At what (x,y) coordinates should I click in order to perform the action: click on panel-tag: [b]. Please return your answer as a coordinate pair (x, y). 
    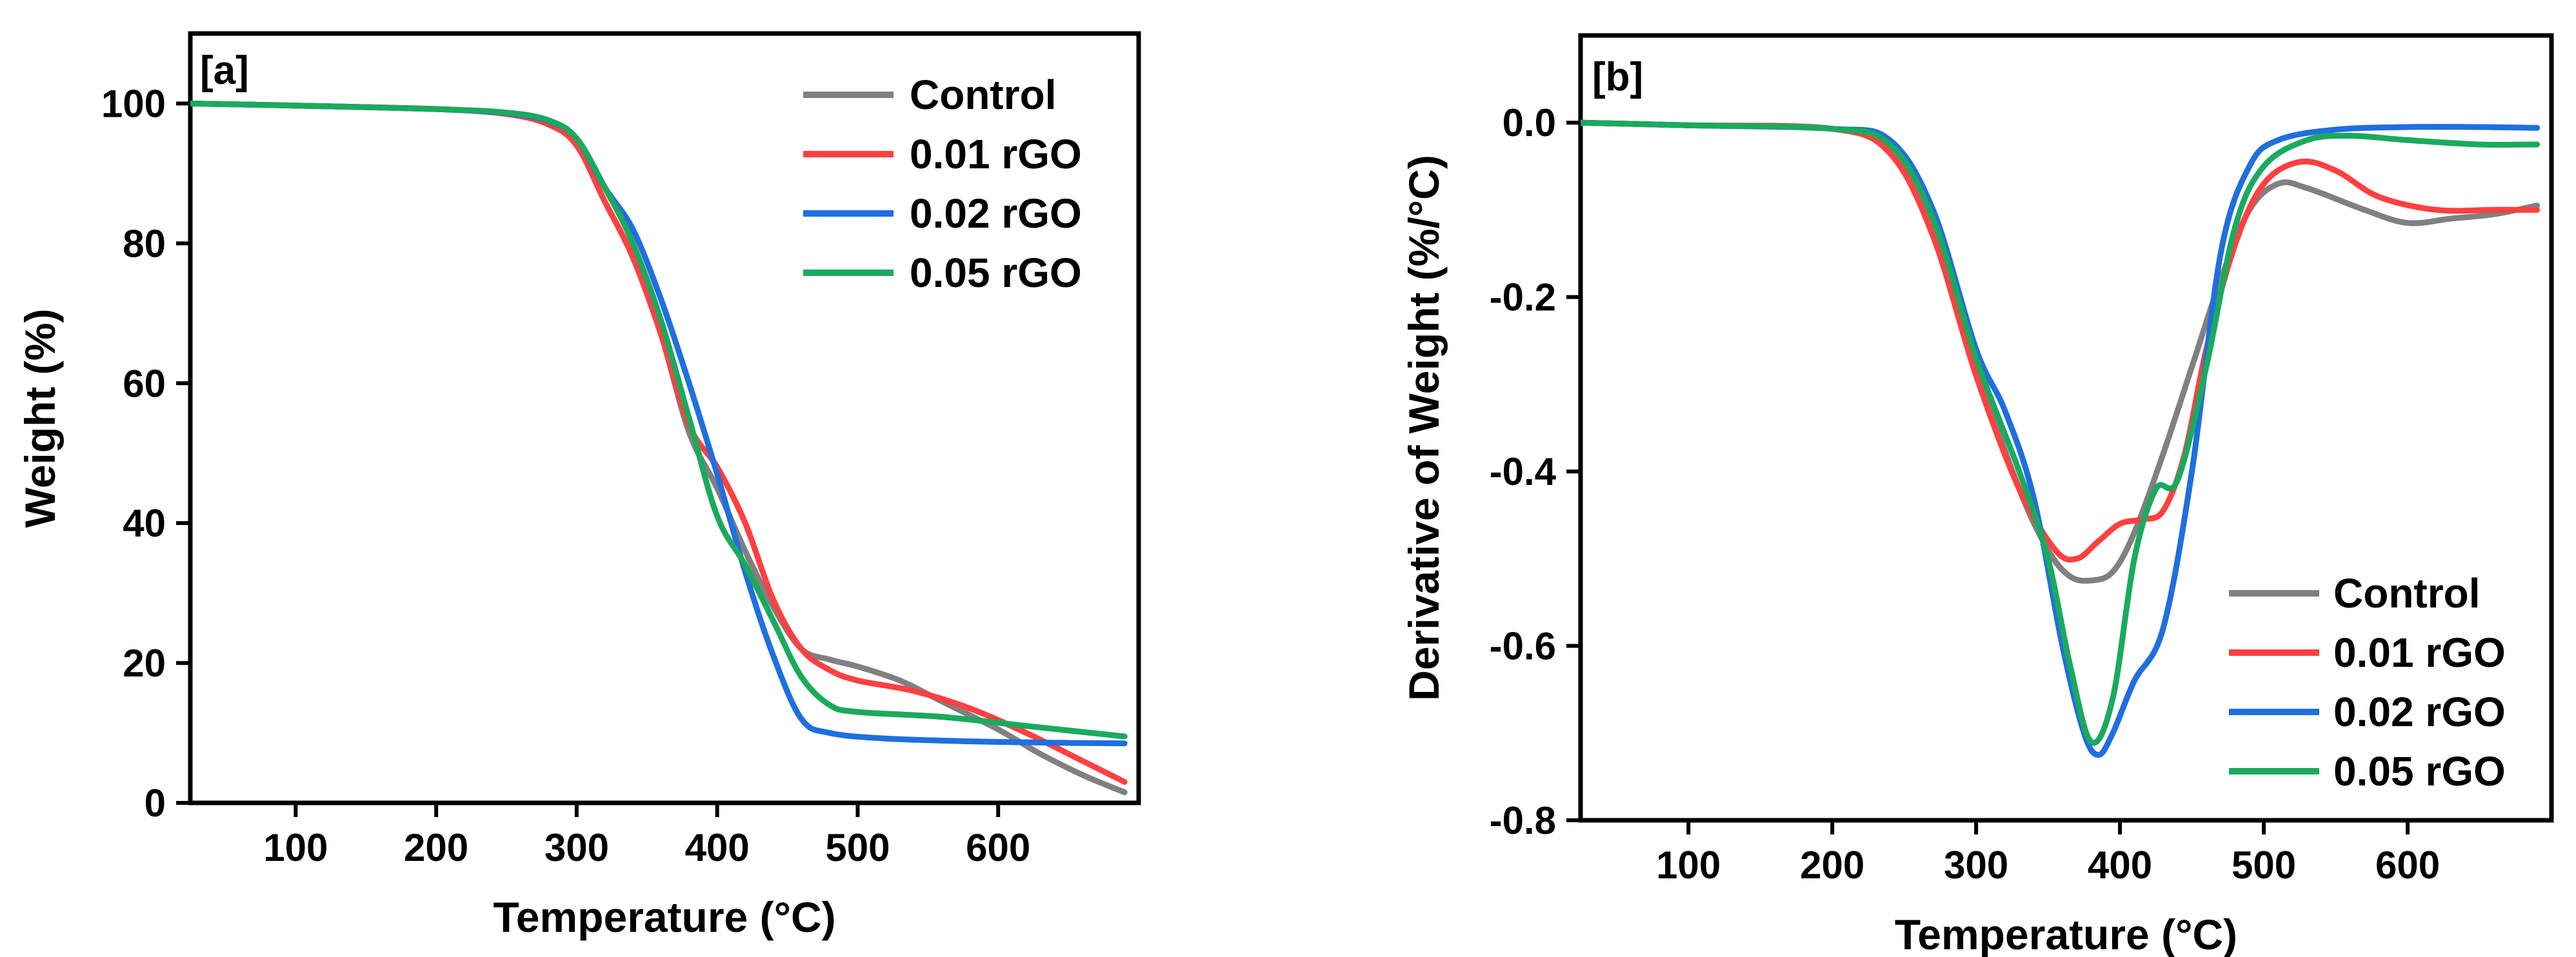
    Looking at the image, I should click on (1617, 77).